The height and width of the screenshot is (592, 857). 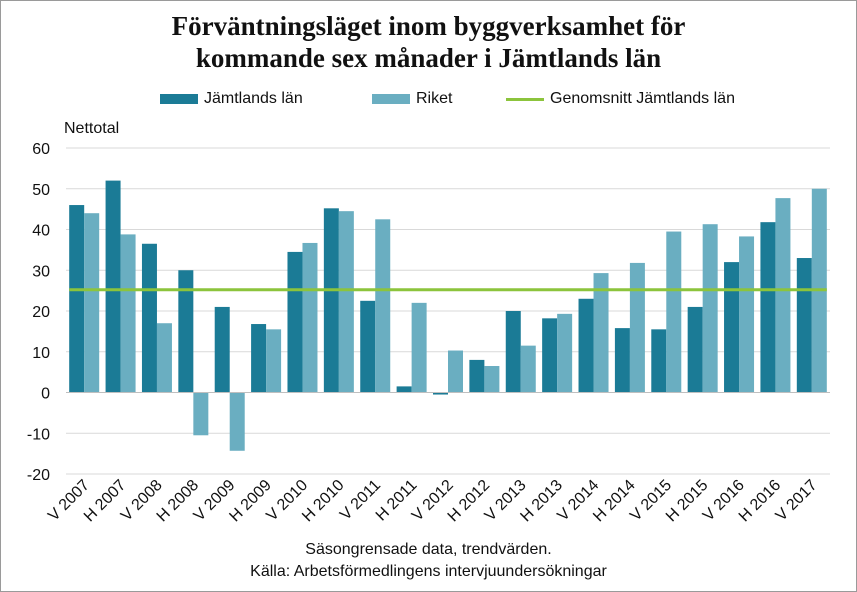 I want to click on legend-swatch-average, so click(x=525, y=99).